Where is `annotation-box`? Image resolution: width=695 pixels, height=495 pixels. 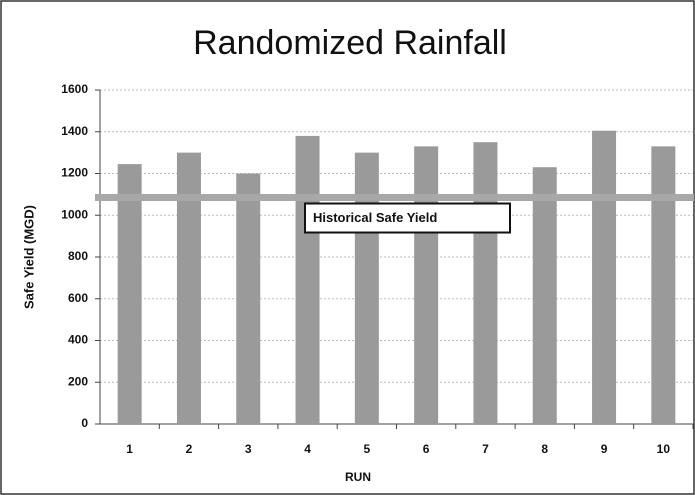 annotation-box is located at coordinates (407, 218).